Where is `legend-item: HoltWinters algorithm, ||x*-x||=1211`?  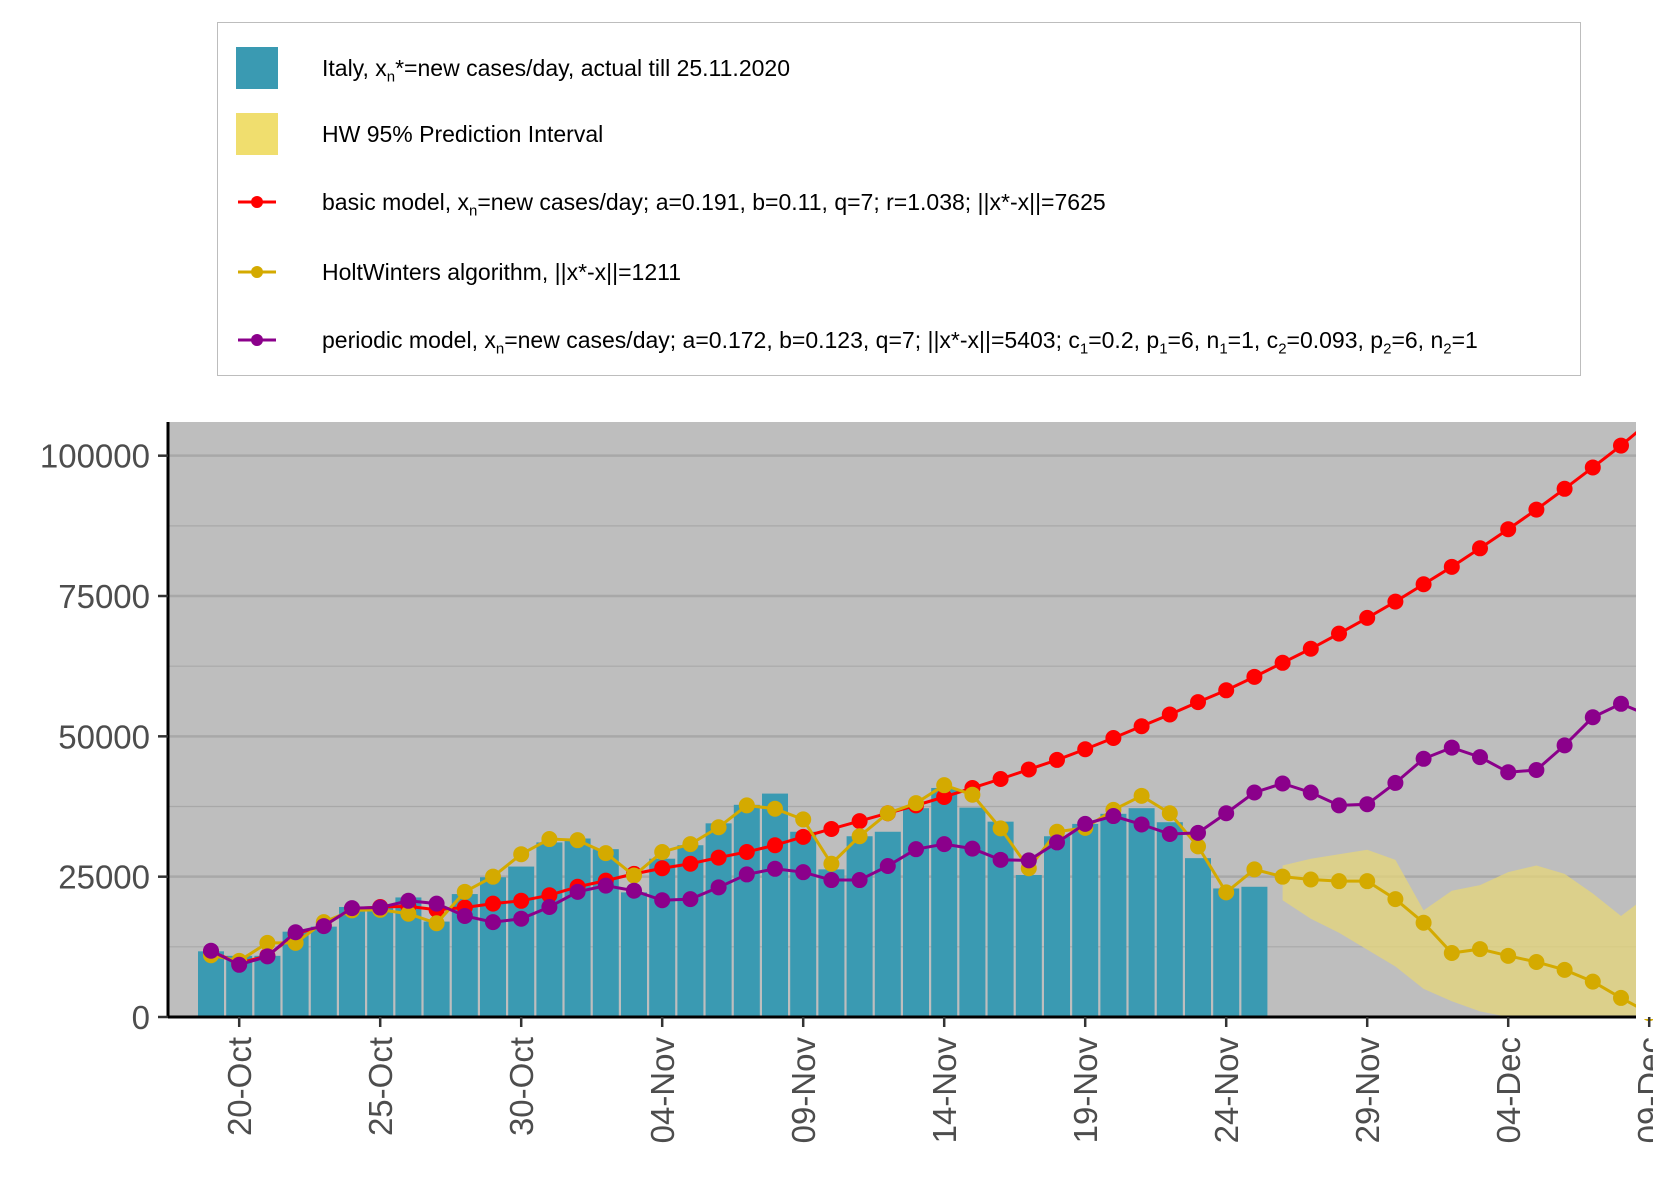 legend-item: HoltWinters algorithm, ||x*-x||=1211 is located at coordinates (901, 276).